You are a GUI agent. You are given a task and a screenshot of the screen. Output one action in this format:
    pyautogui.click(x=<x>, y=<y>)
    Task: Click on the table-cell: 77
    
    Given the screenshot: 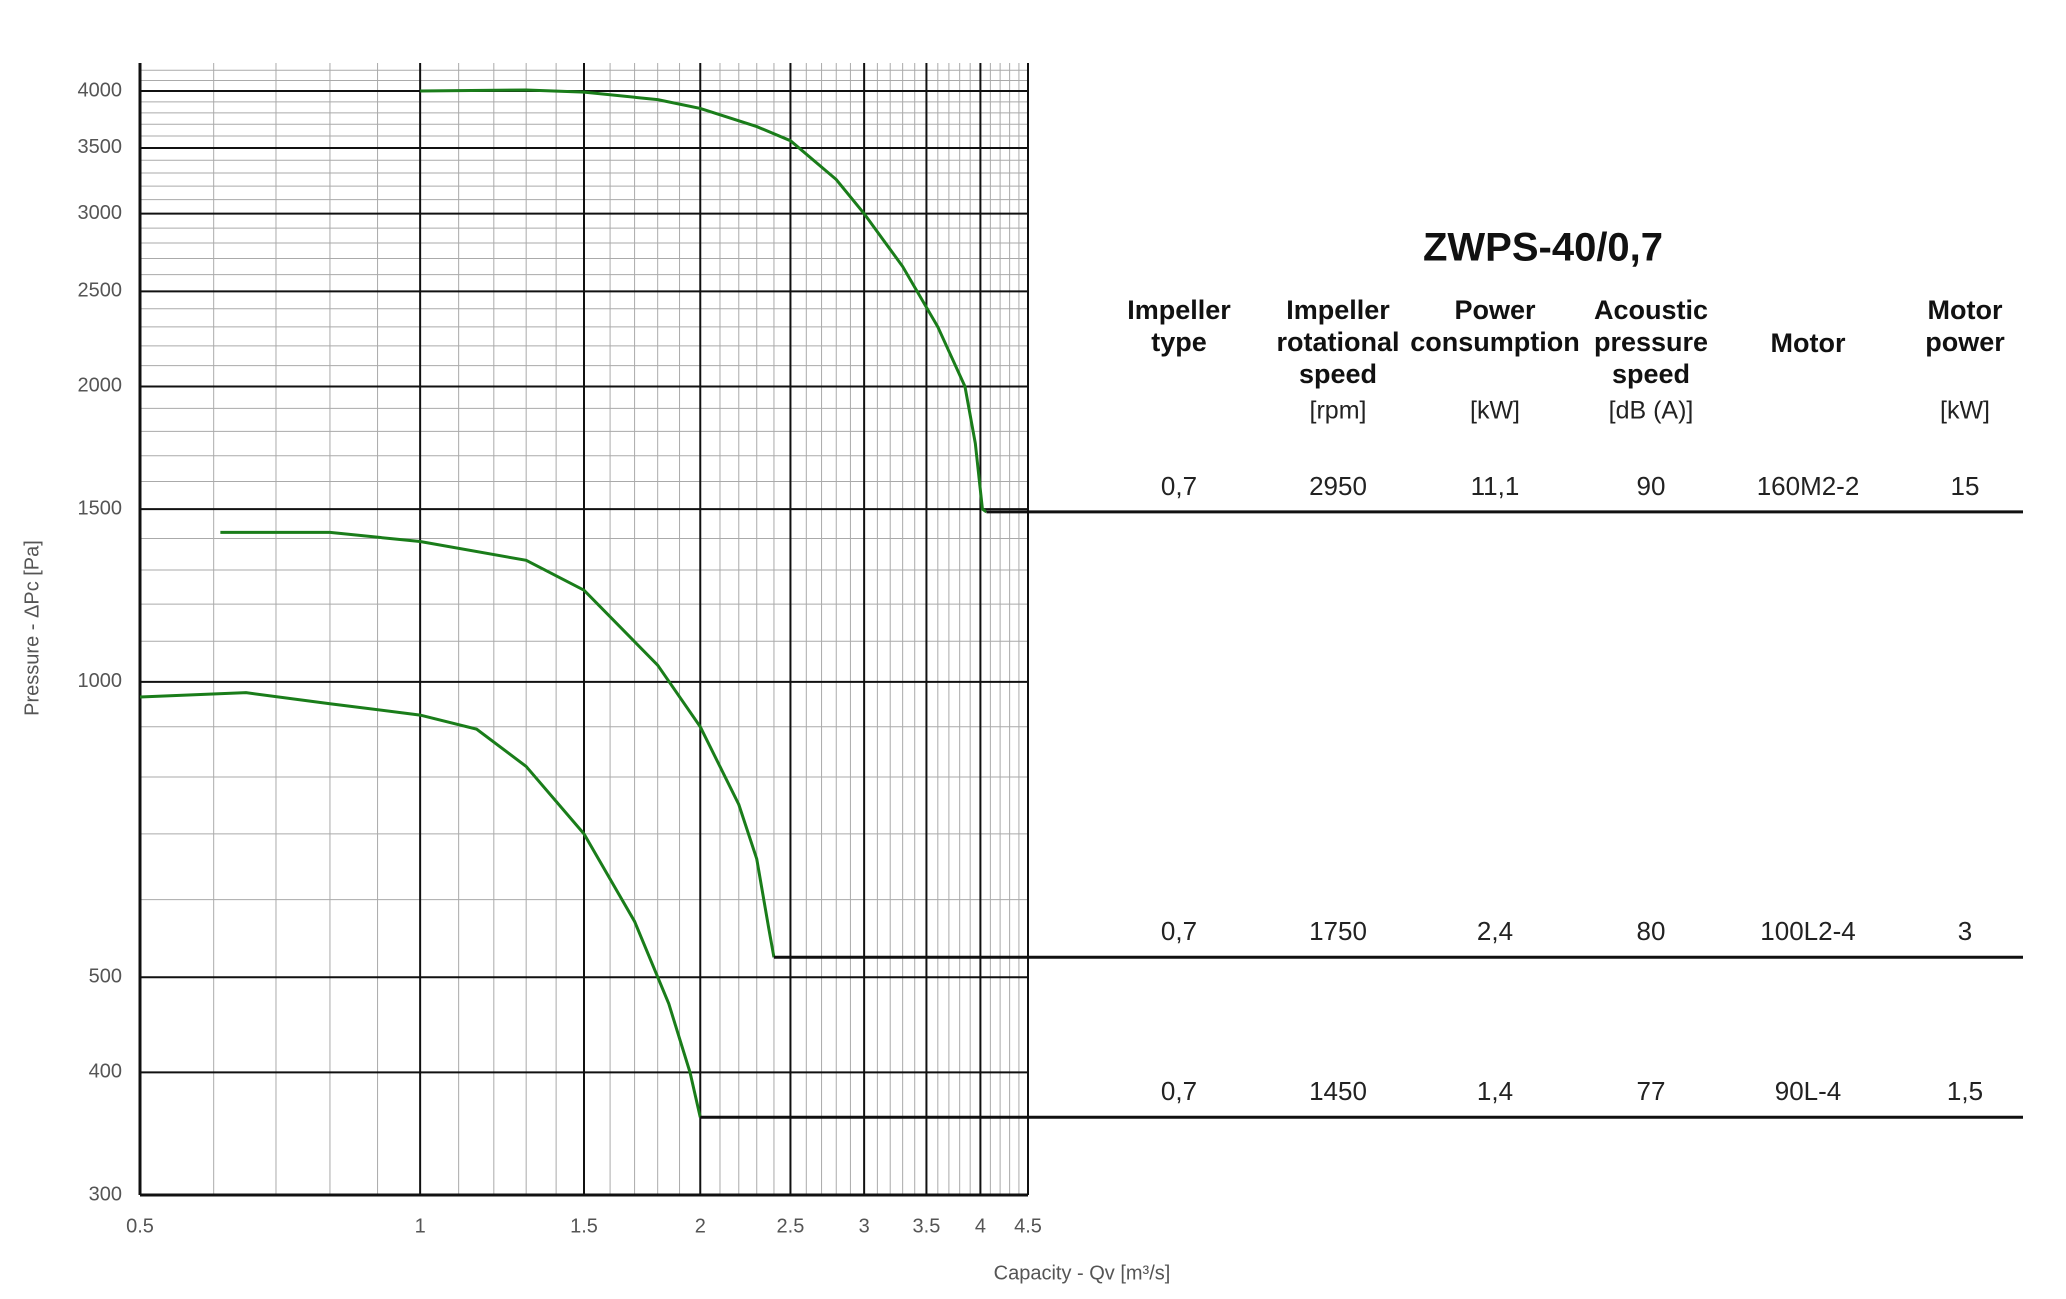 What is the action you would take?
    pyautogui.click(x=1651, y=1091)
    